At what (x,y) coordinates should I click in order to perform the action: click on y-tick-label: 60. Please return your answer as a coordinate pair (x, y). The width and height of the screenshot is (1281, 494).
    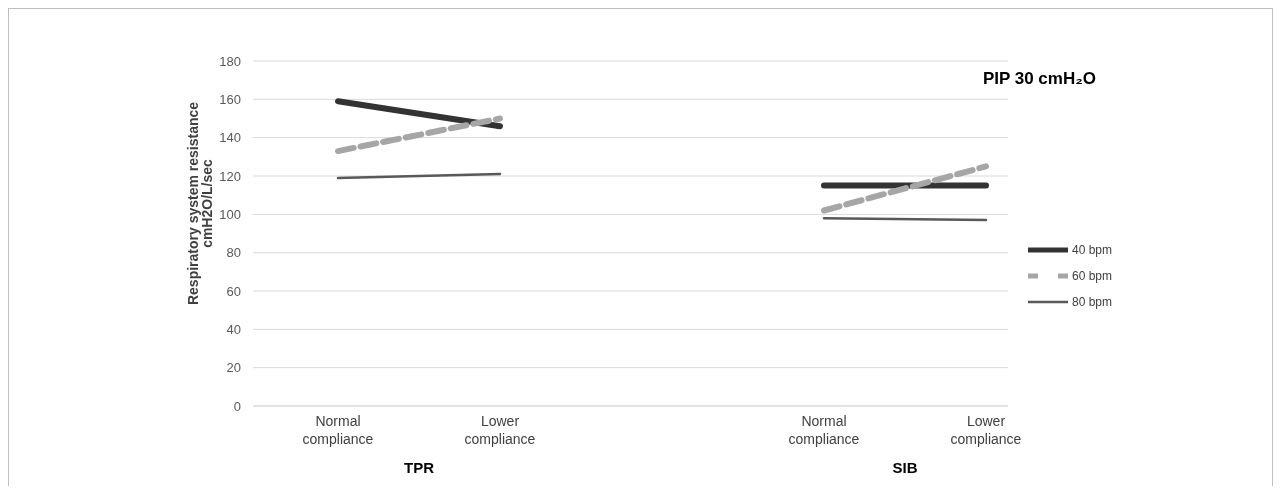
    Looking at the image, I should click on (233, 291).